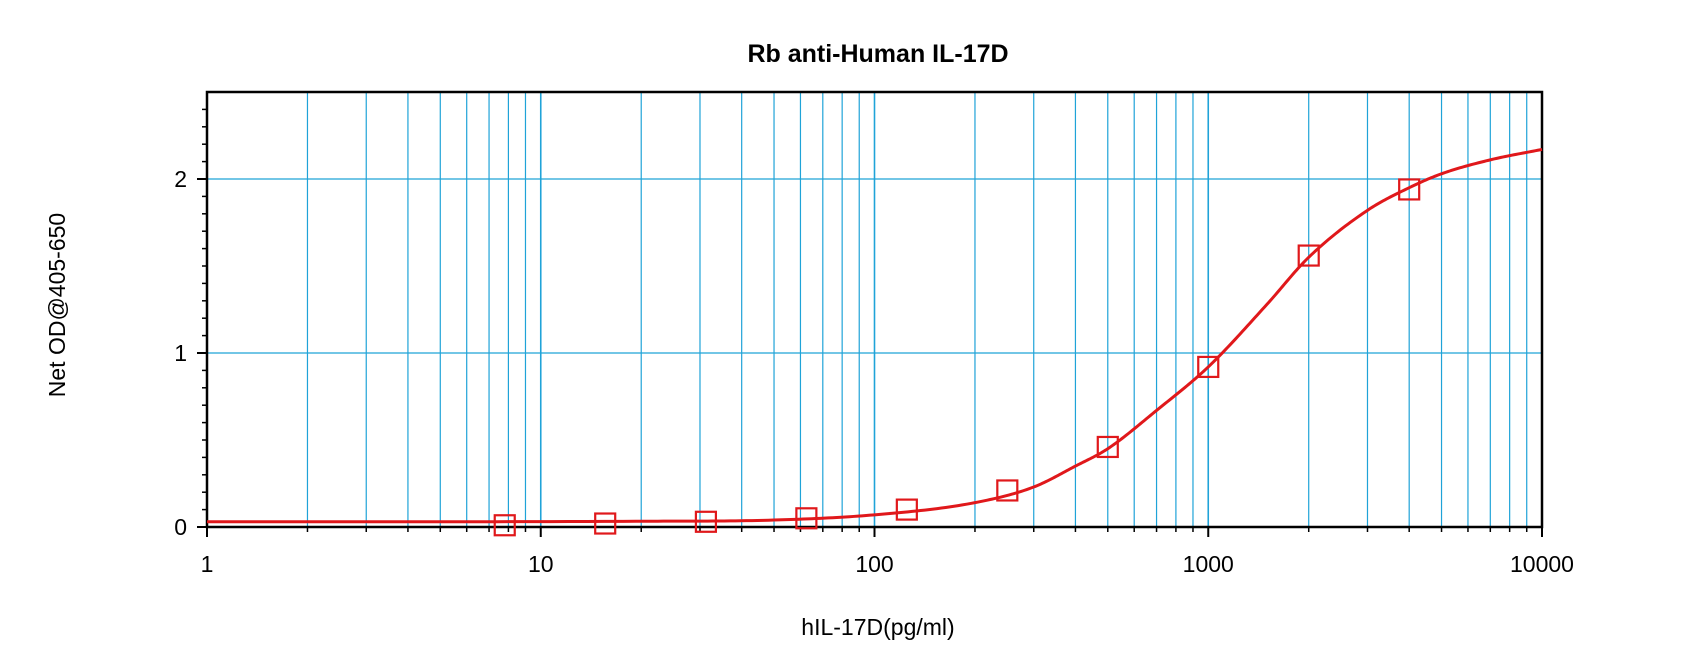 Image resolution: width=1700 pixels, height=647 pixels. I want to click on y-tick-label: 0, so click(180, 527).